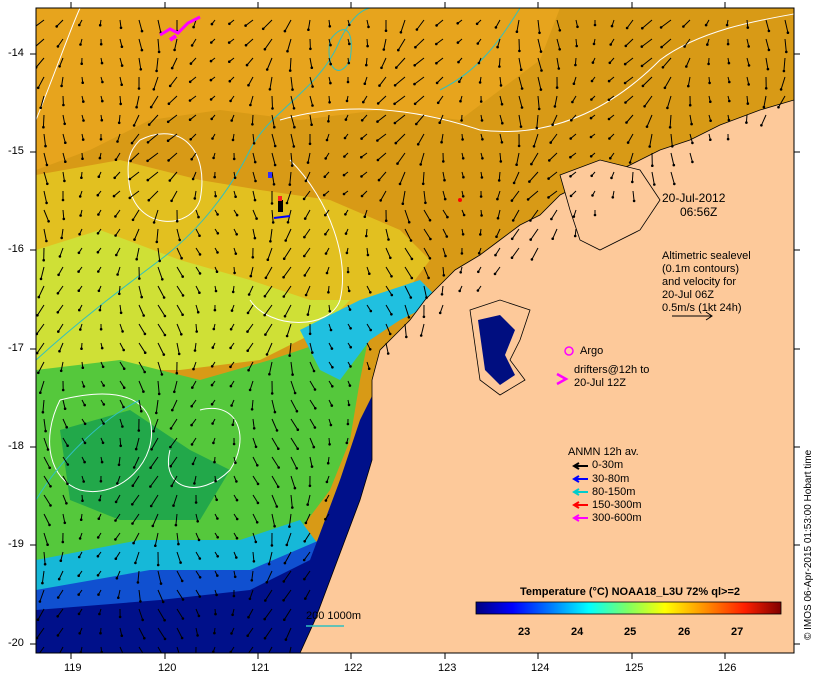 The height and width of the screenshot is (680, 820). I want to click on isobath-label: 200 1000m, so click(334, 616).